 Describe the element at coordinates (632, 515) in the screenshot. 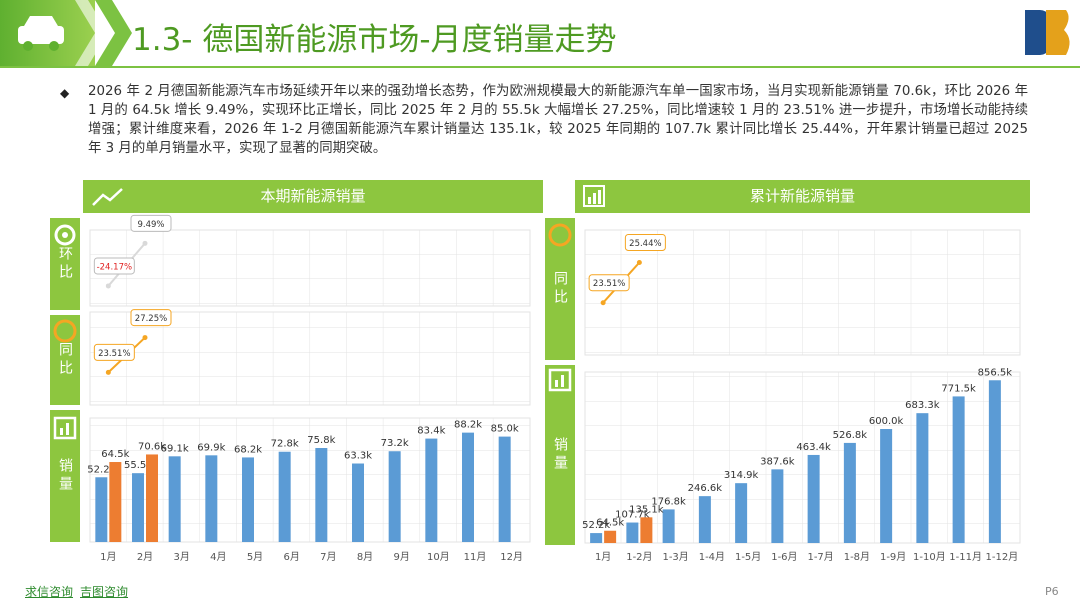

I see `value-label: 107.7k` at that location.